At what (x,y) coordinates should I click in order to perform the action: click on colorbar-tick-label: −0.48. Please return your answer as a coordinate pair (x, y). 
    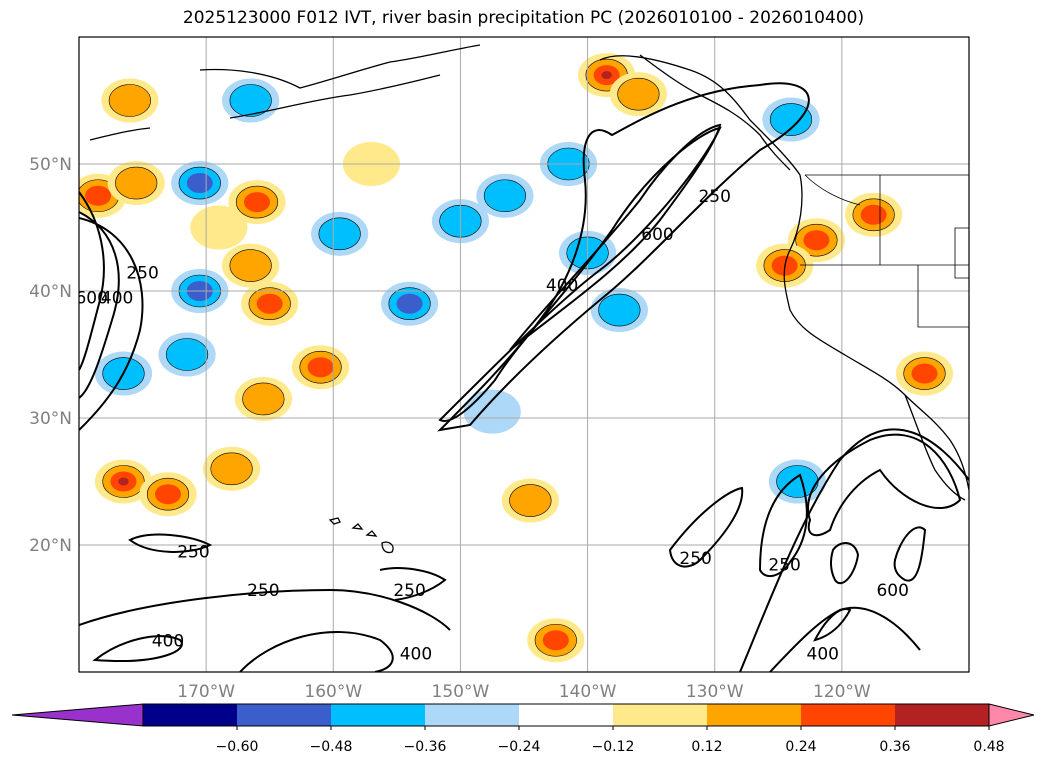
    Looking at the image, I should click on (331, 747).